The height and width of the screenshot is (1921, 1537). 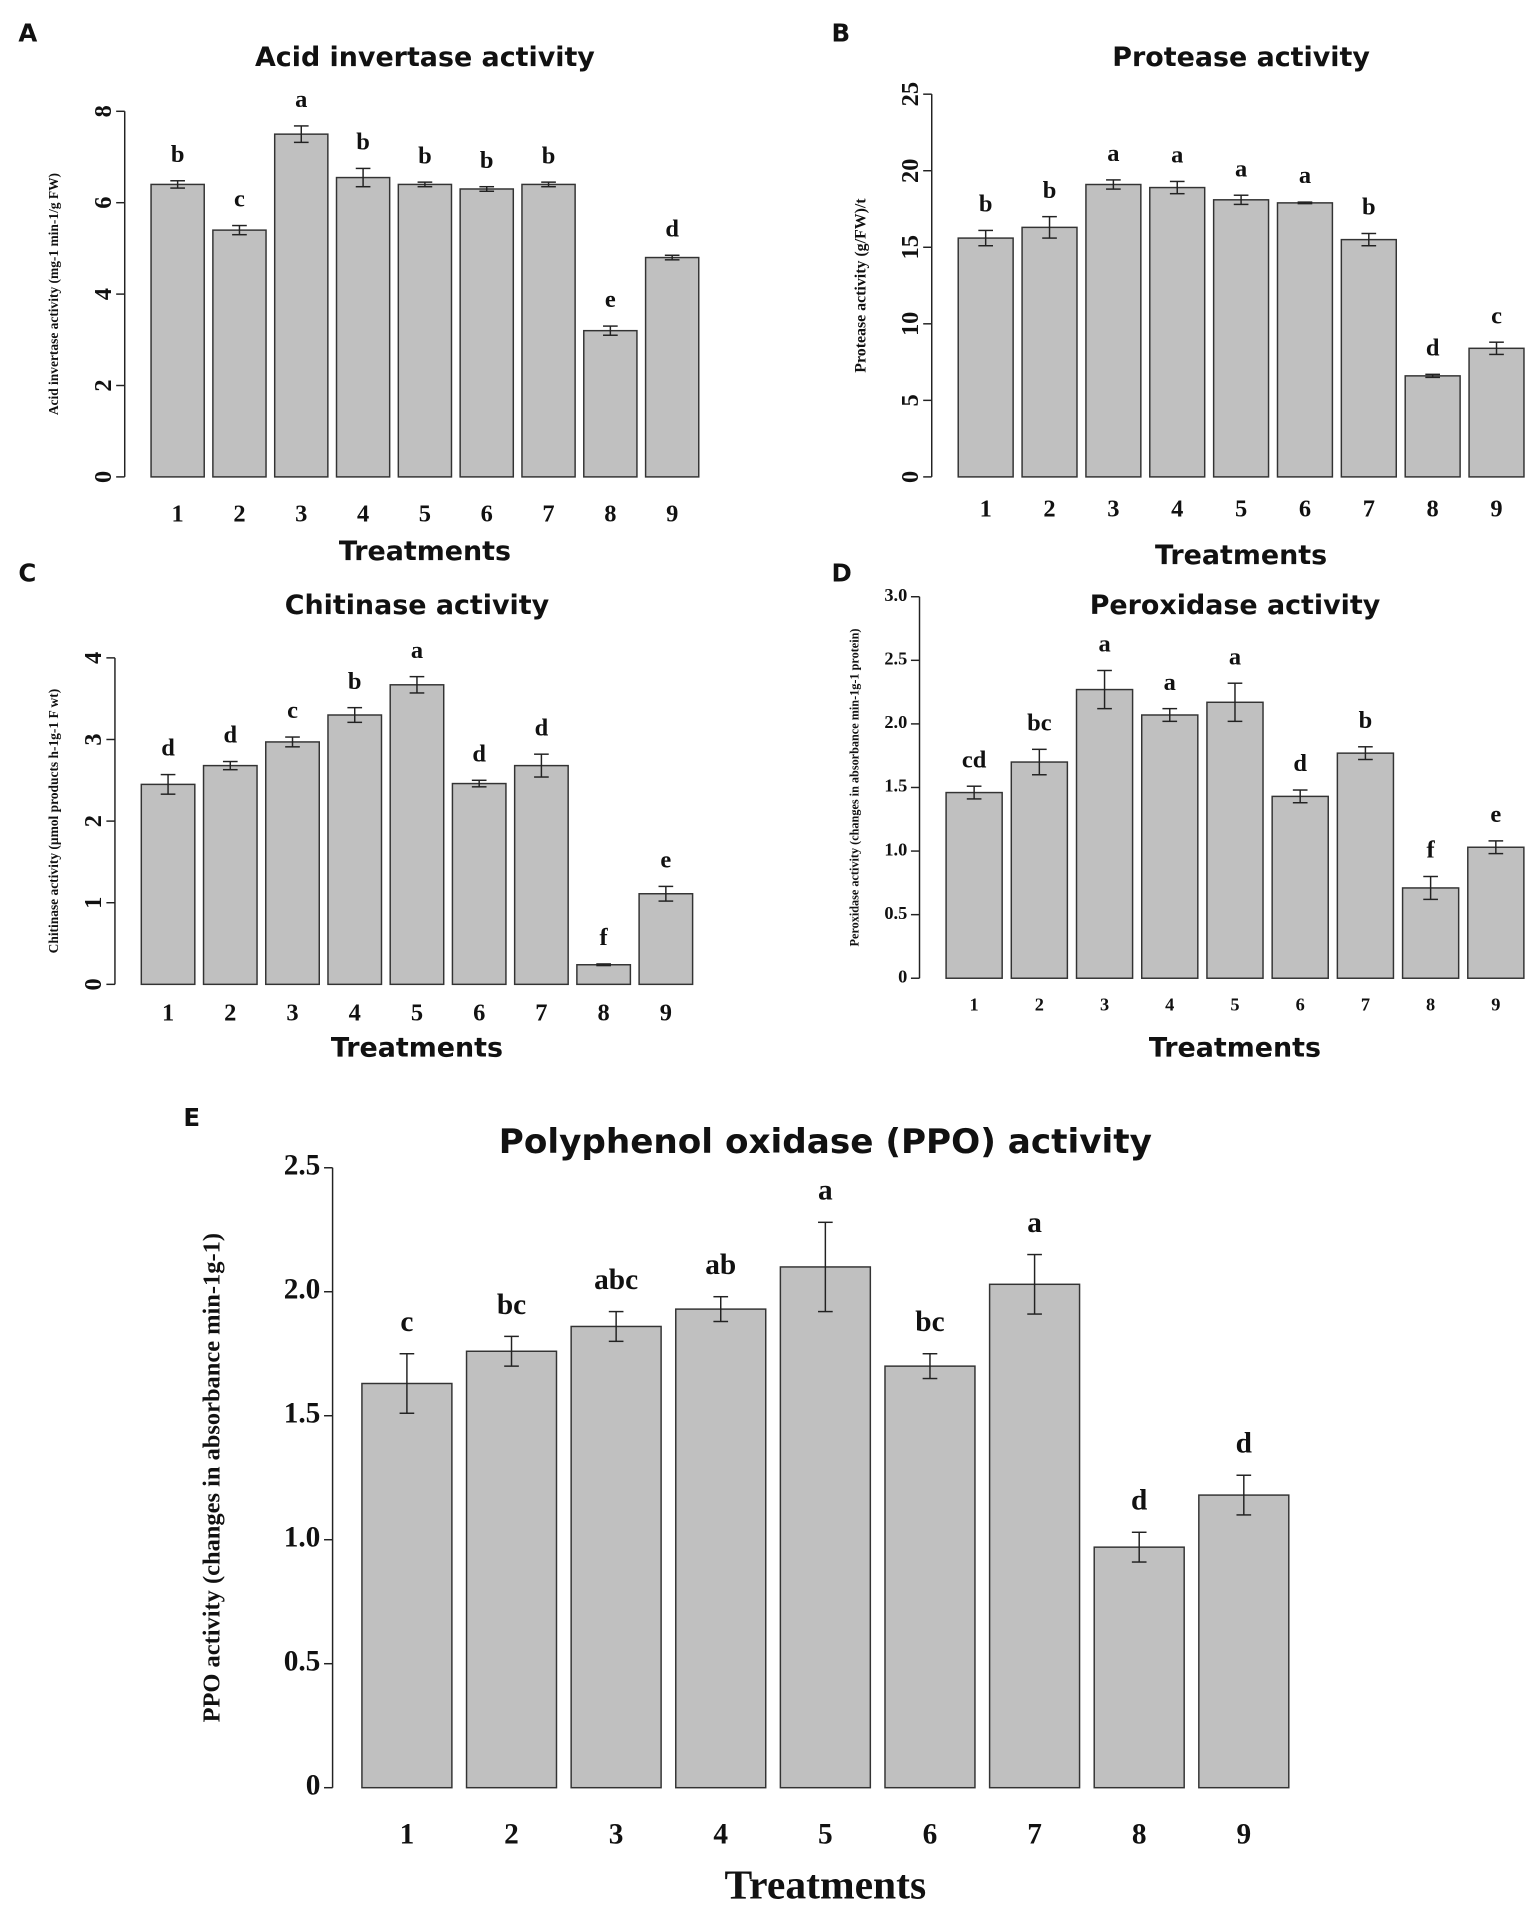 What do you see at coordinates (302, 1289) in the screenshot?
I see `y-tick-label: 2.0` at bounding box center [302, 1289].